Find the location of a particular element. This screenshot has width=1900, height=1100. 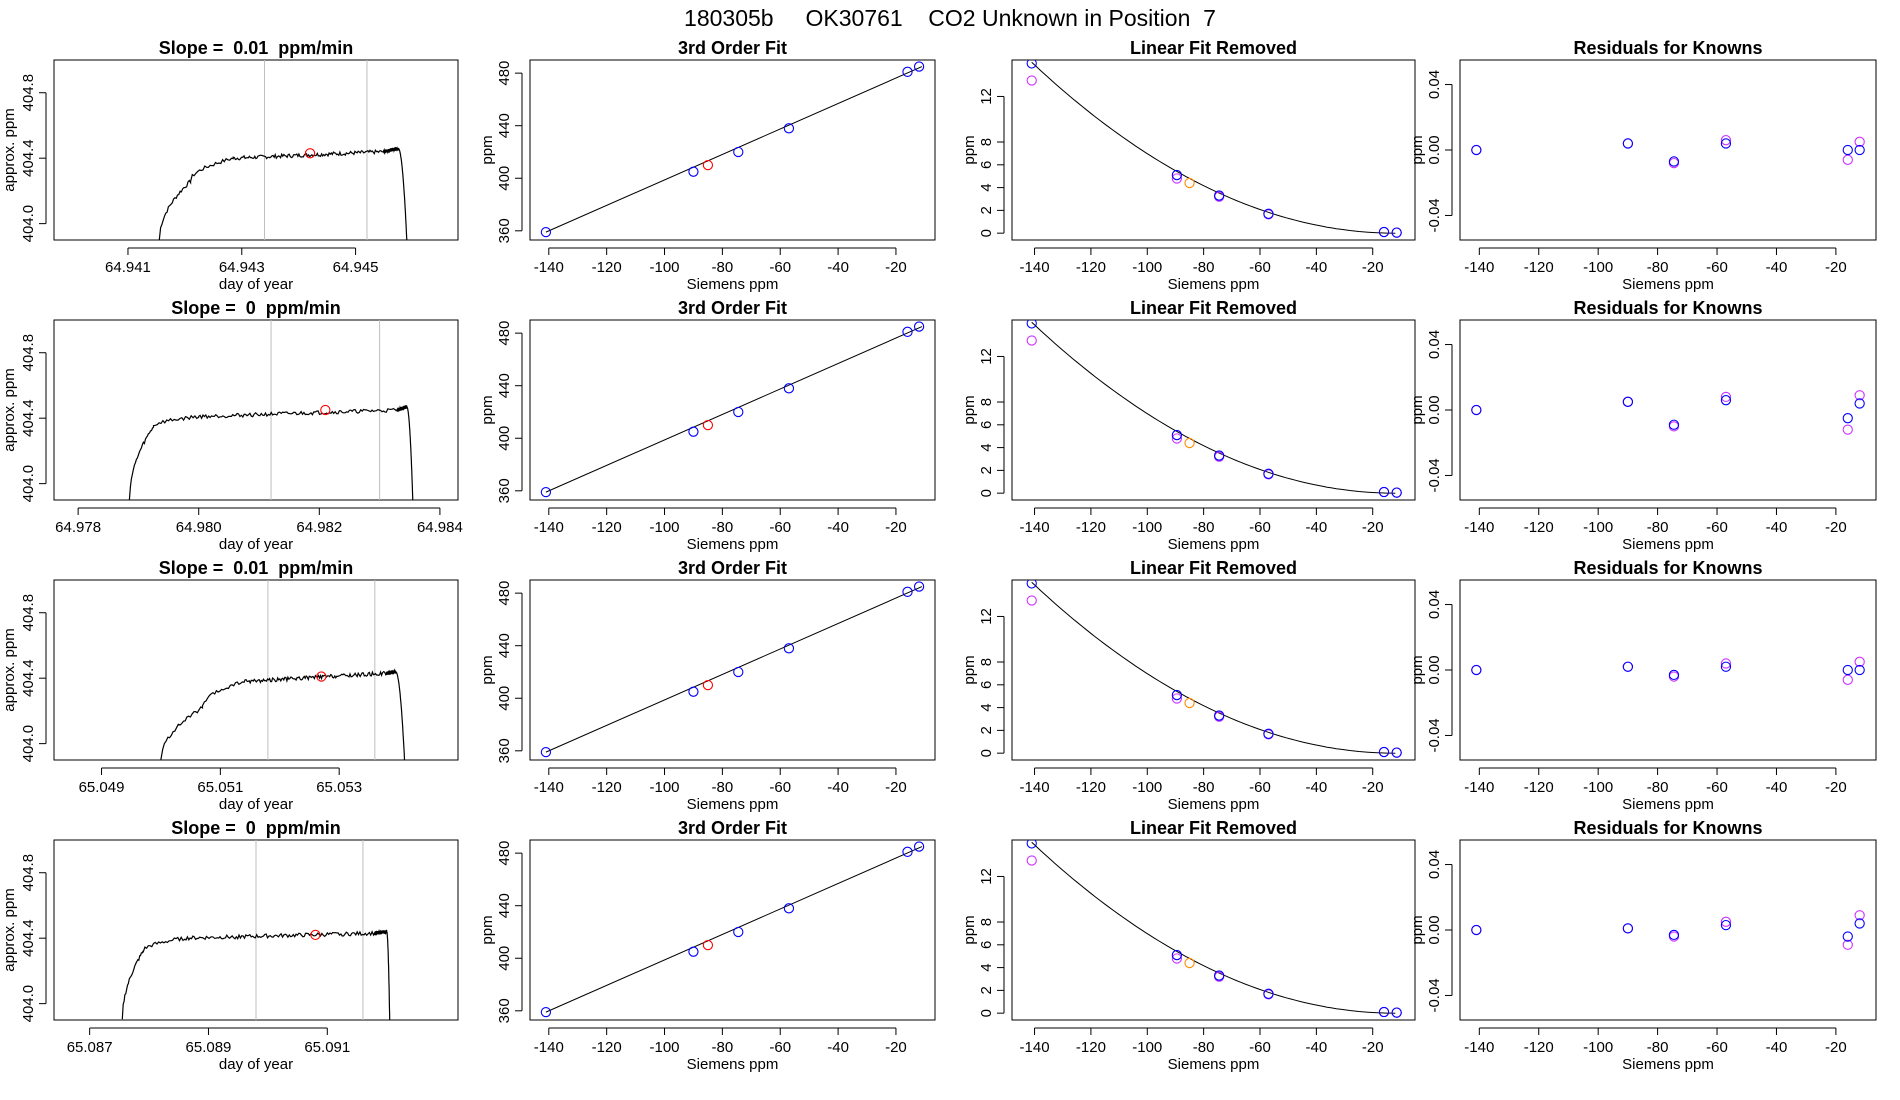

y-tick-label: 0 is located at coordinates (986, 233).